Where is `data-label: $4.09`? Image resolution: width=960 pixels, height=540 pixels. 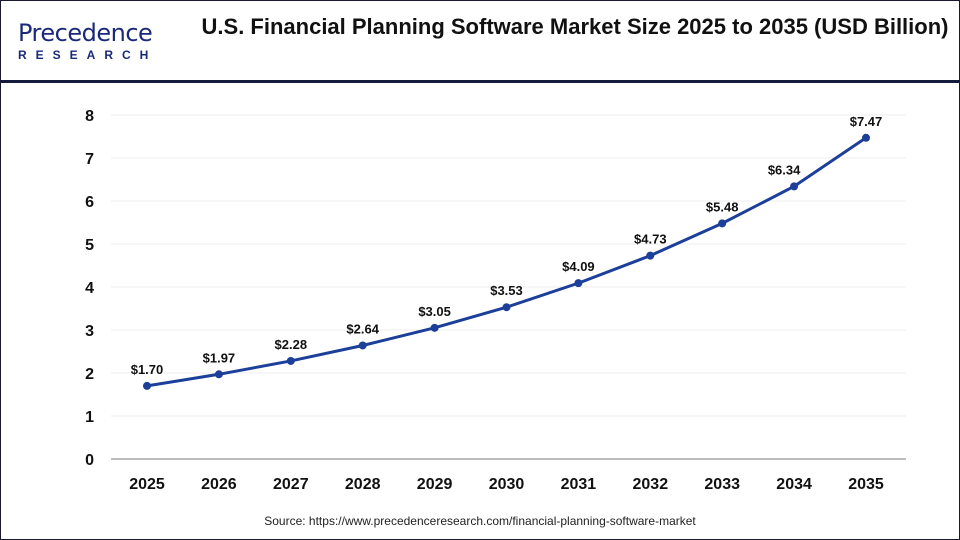
data-label: $4.09 is located at coordinates (578, 266).